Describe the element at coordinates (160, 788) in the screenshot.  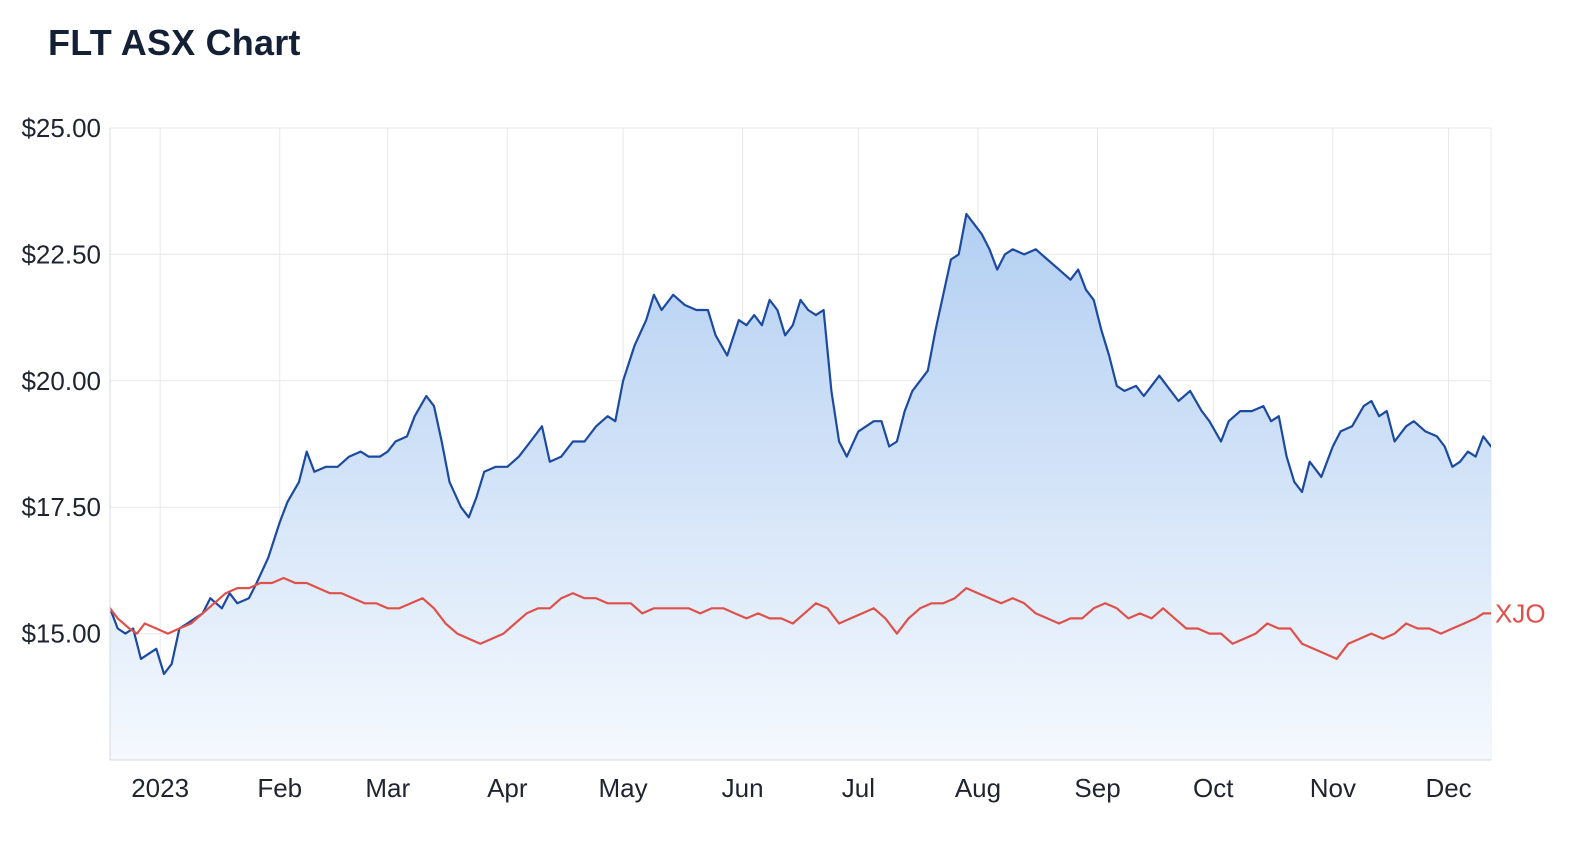
I see `x-tick-label: 2023` at that location.